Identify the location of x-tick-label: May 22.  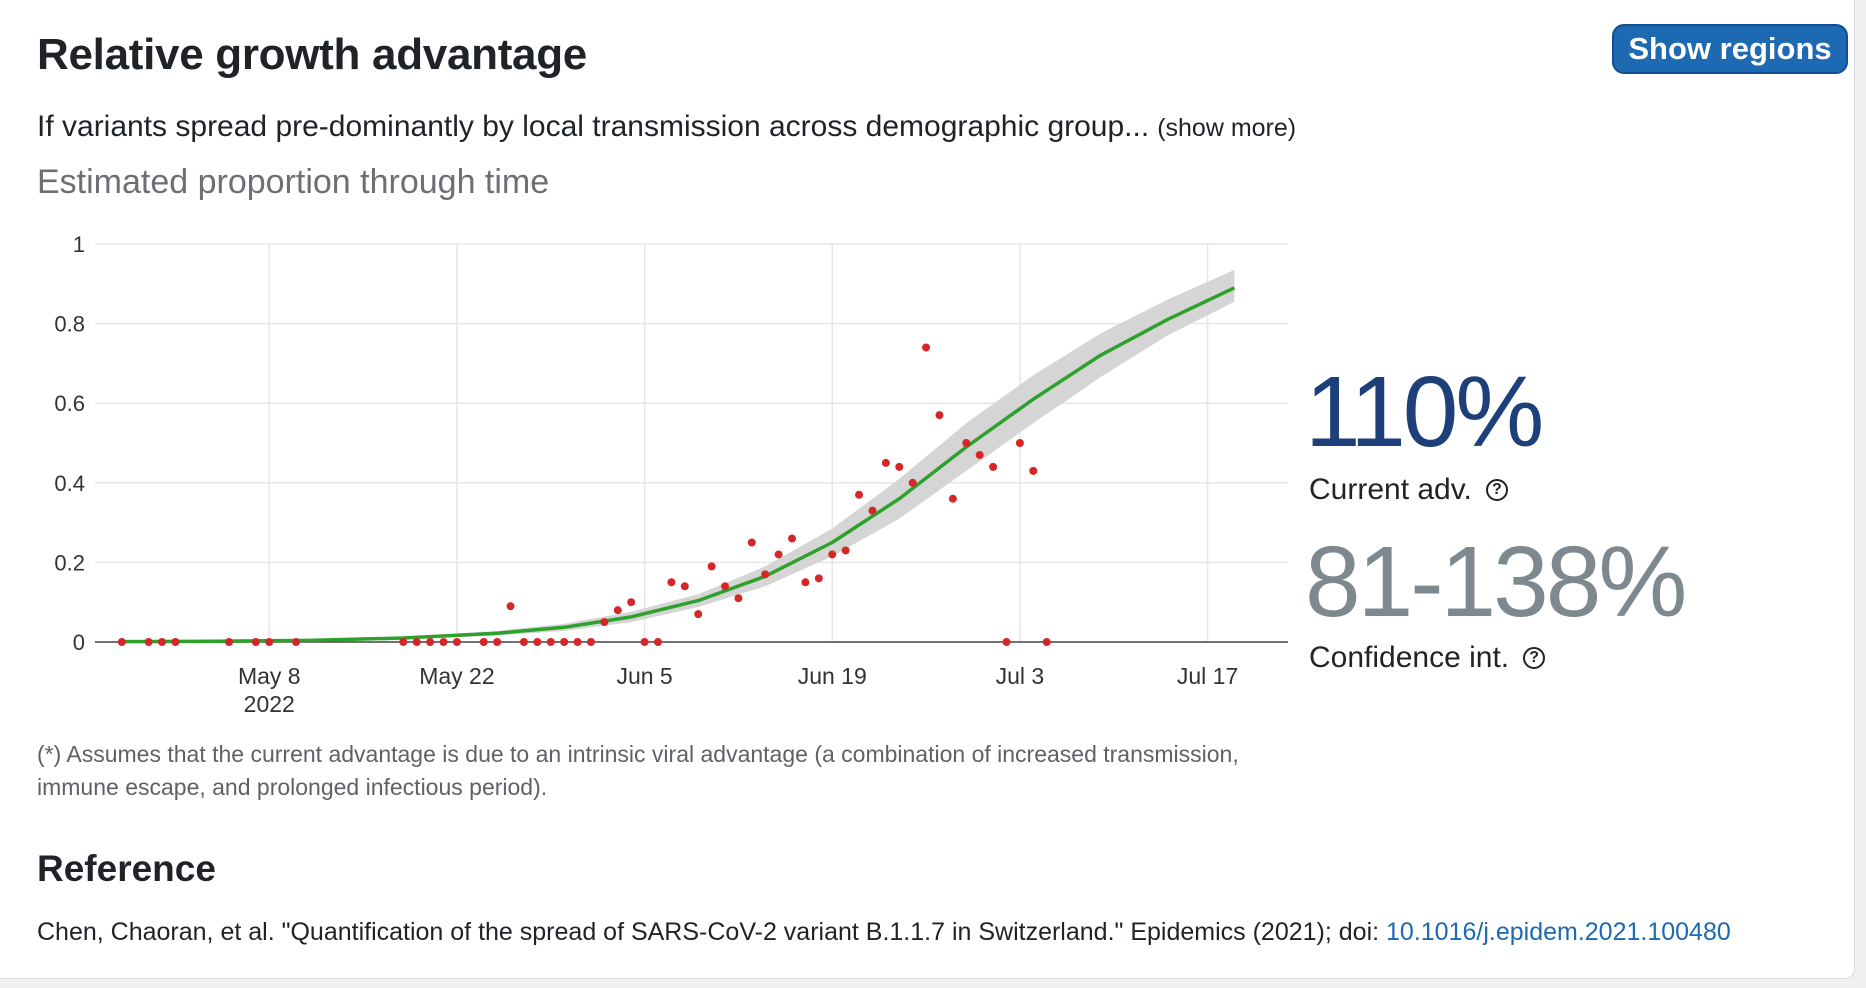
(456, 676).